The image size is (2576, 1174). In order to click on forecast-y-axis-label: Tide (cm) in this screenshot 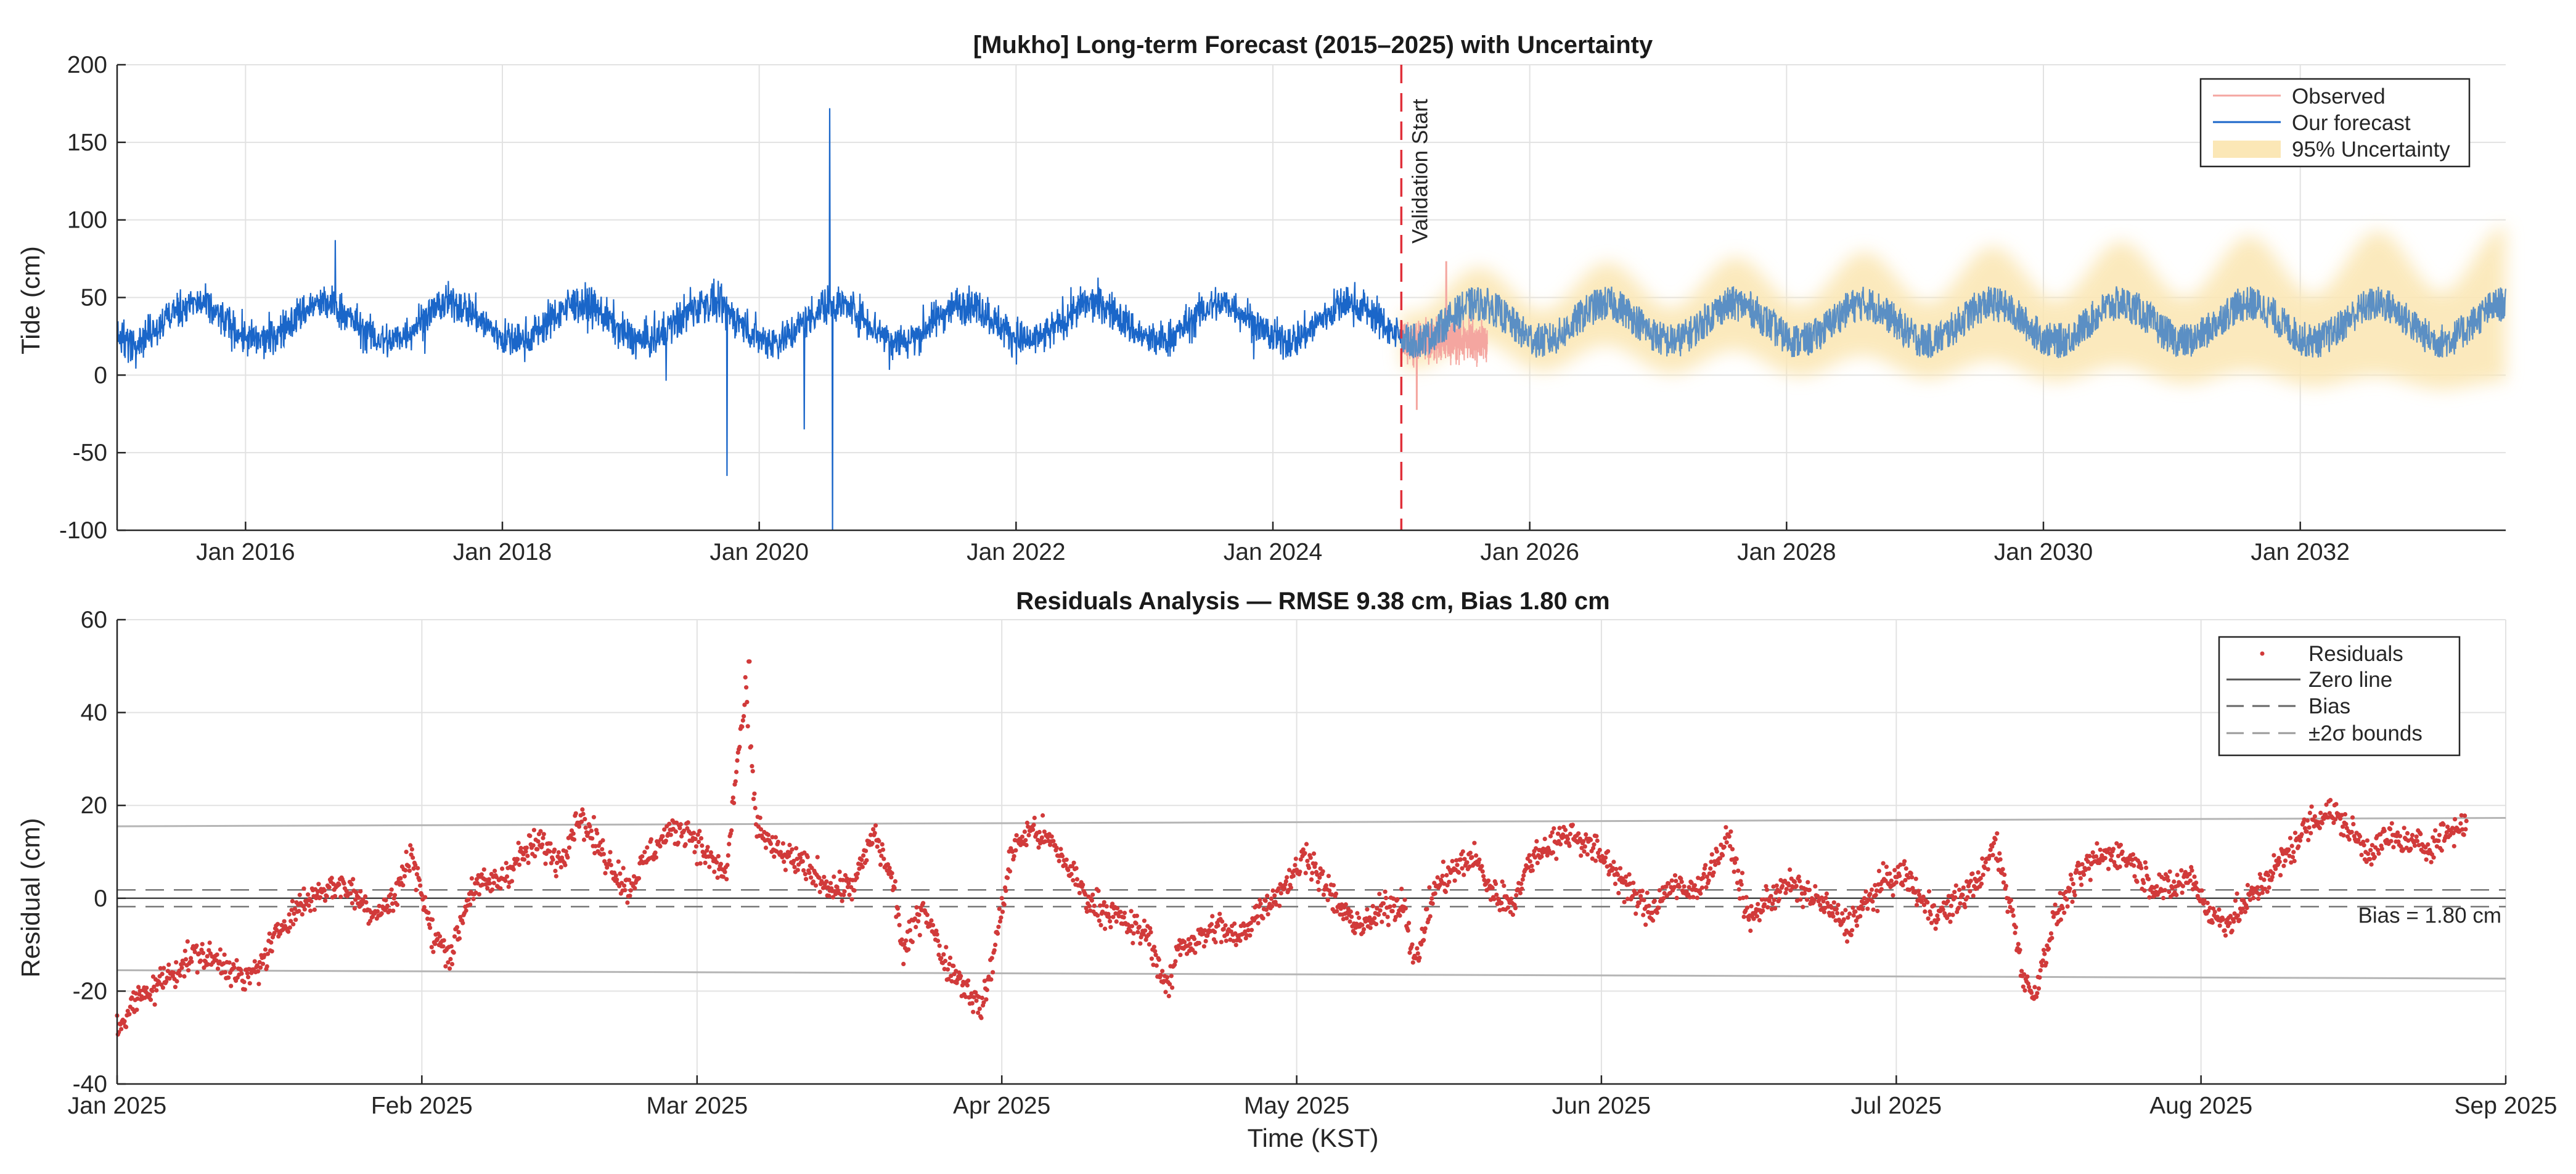, I will do `click(30, 300)`.